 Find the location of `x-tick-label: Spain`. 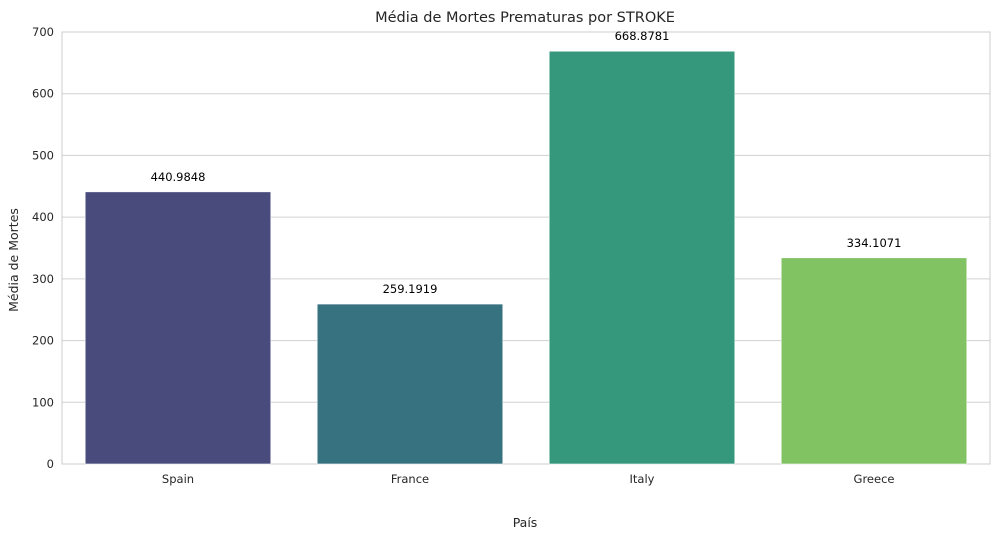

x-tick-label: Spain is located at coordinates (178, 479).